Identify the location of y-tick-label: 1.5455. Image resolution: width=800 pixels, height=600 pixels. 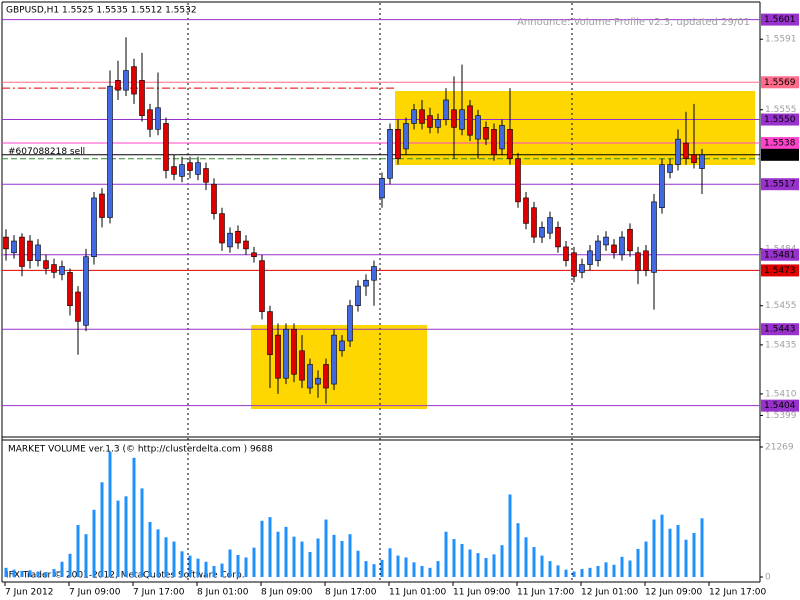
(781, 306).